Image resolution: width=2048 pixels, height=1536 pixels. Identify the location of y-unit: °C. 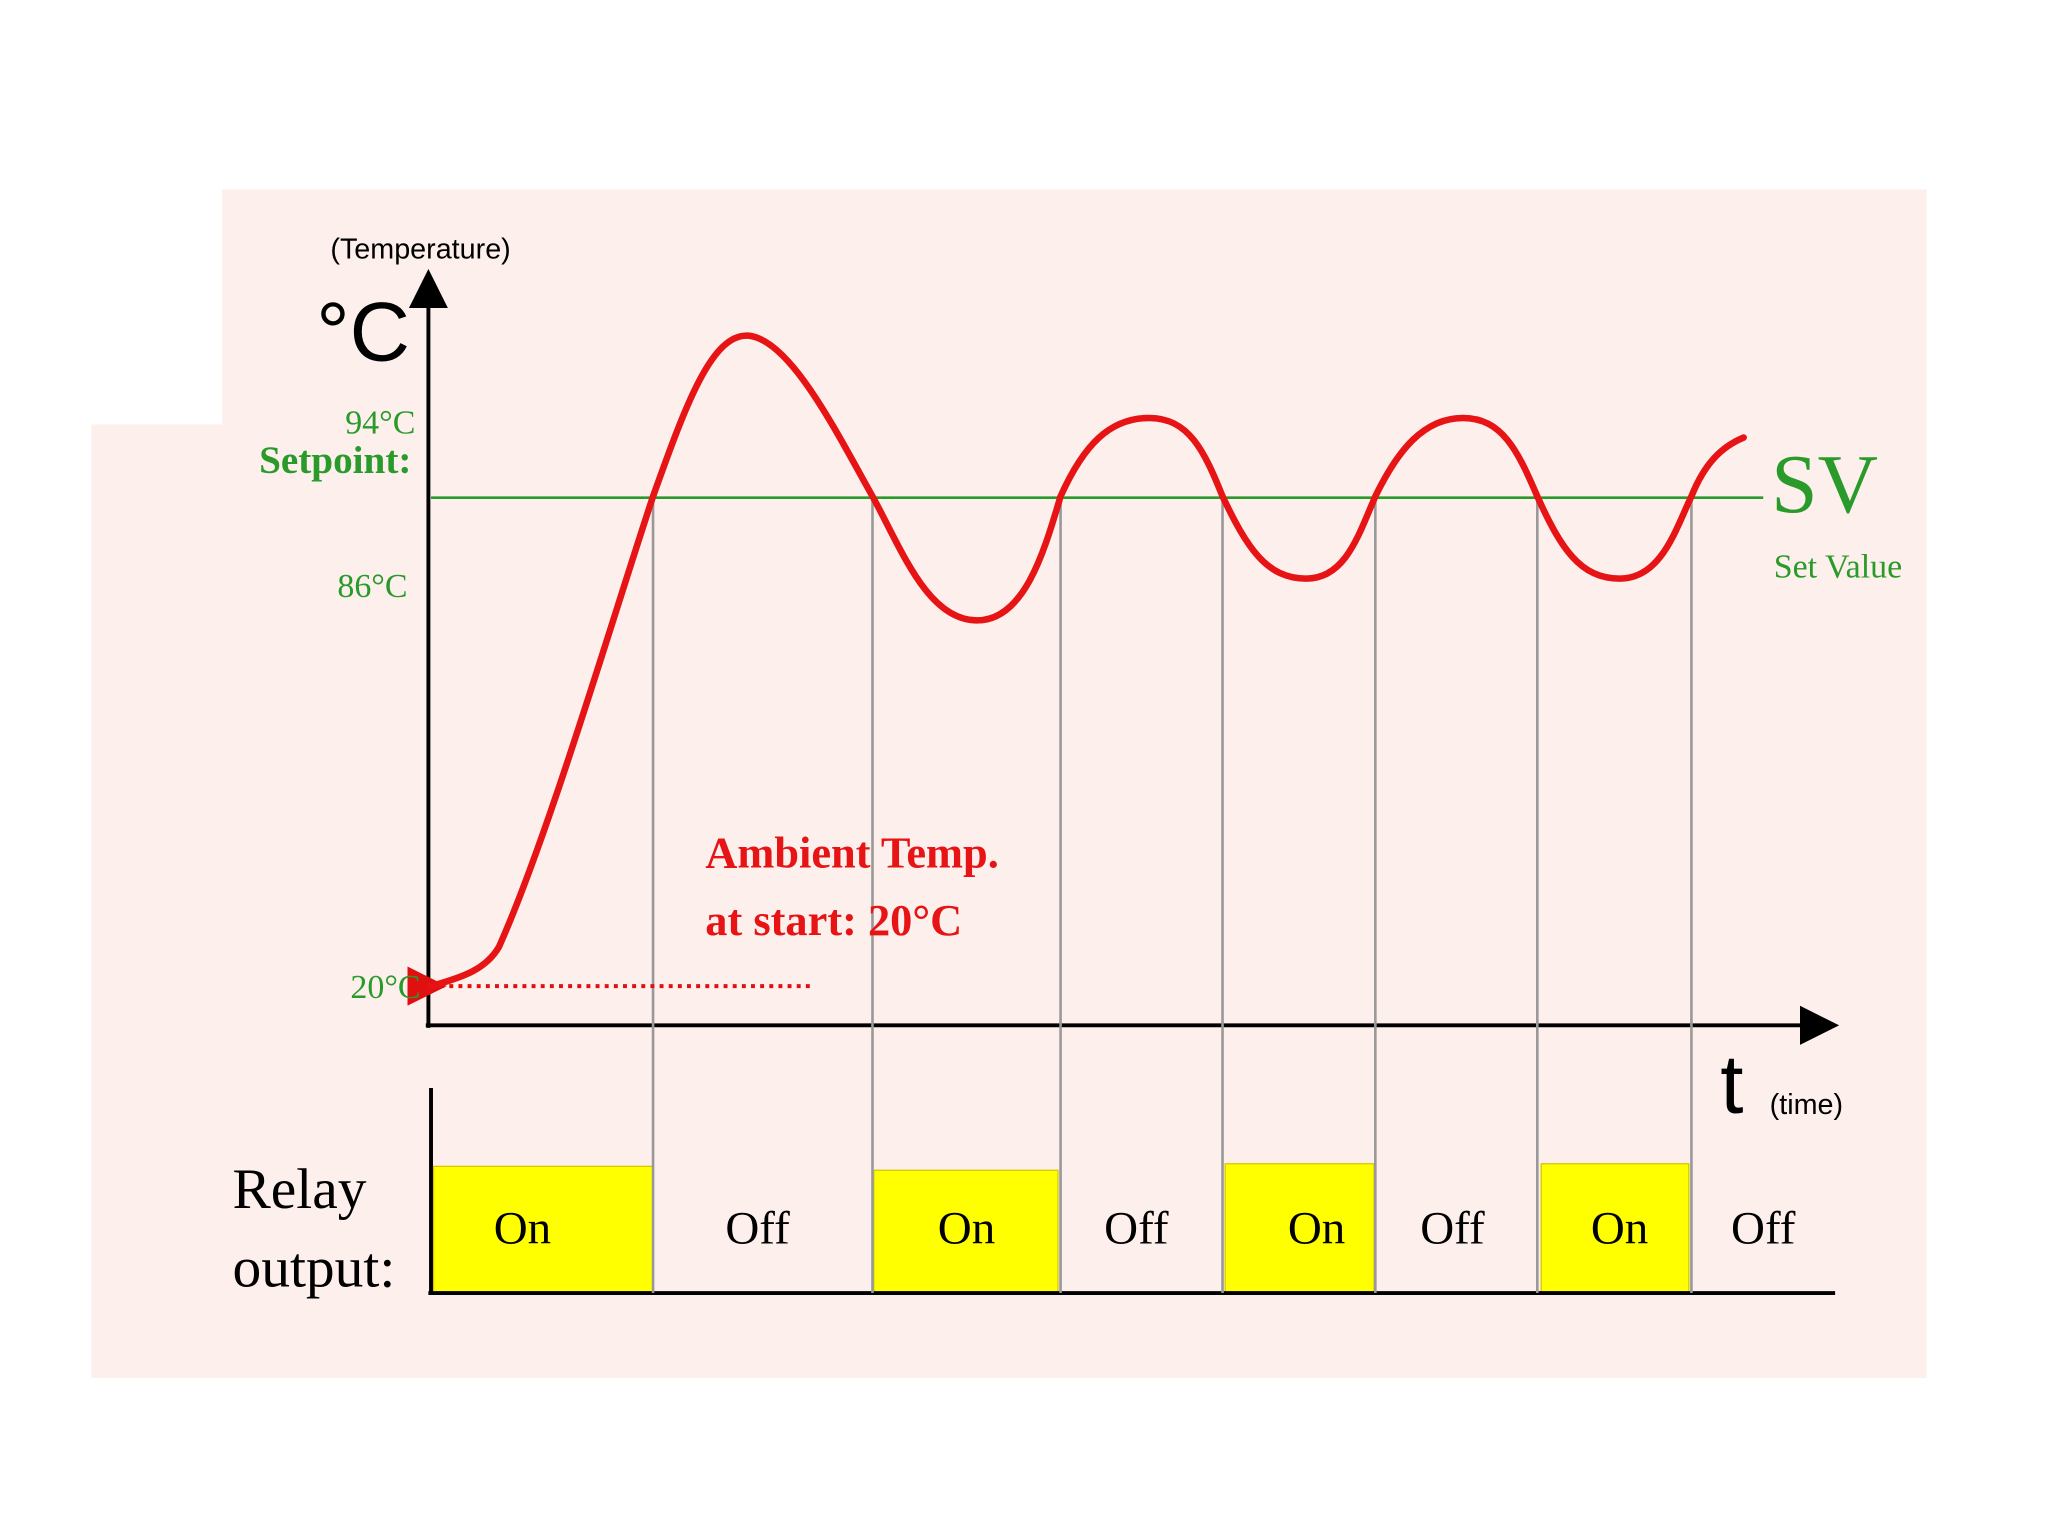
(363, 331).